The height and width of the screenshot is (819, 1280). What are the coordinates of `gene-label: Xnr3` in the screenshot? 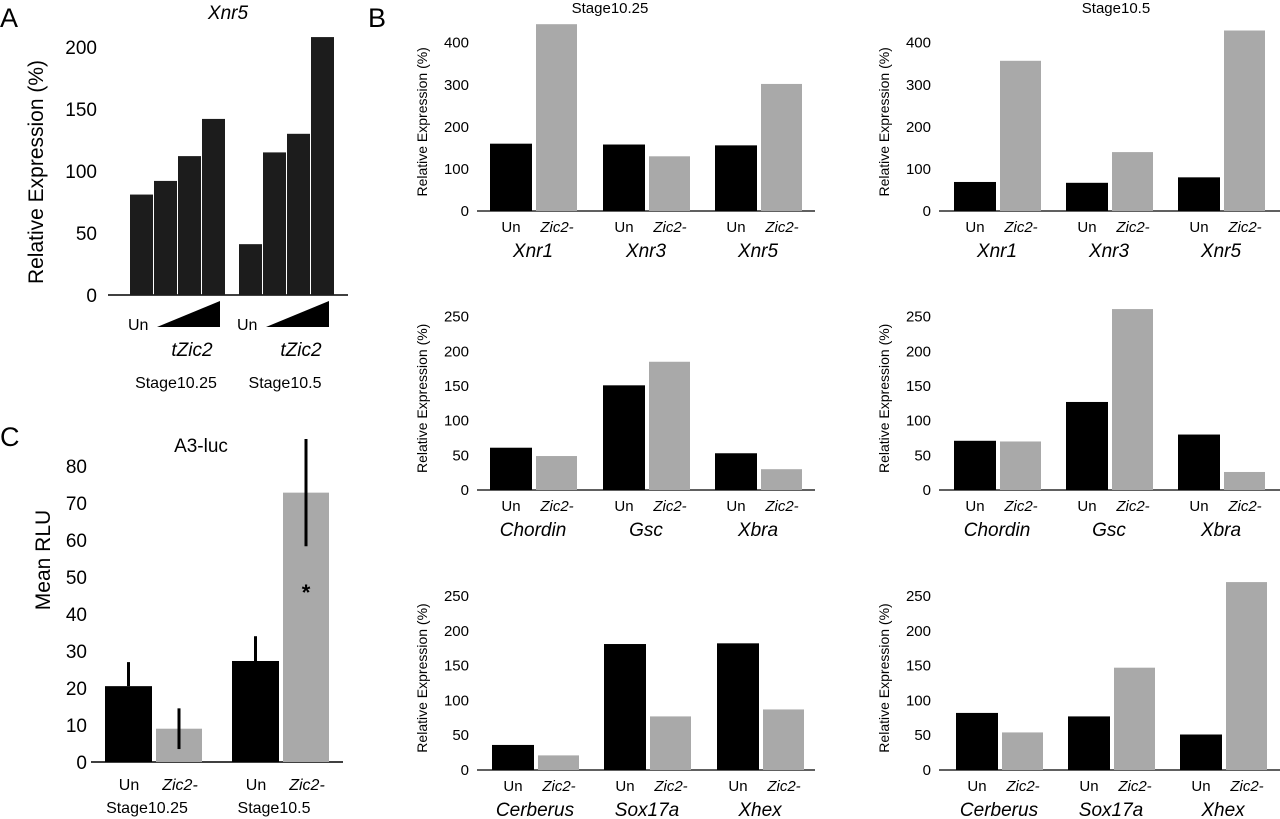 It's located at (646, 251).